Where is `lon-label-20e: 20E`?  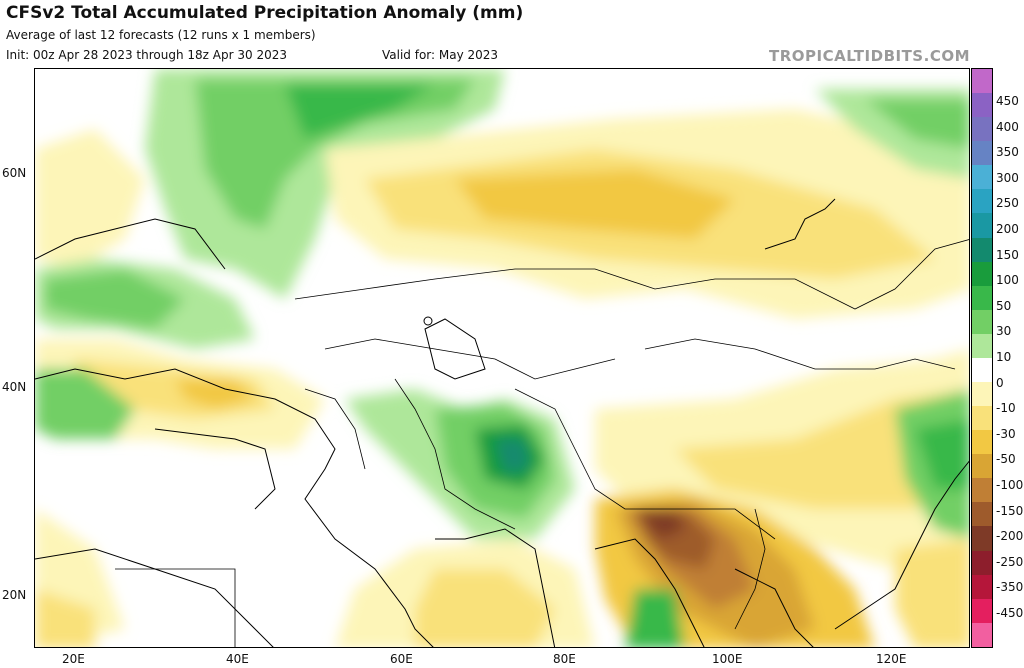
lon-label-20e: 20E is located at coordinates (73, 659).